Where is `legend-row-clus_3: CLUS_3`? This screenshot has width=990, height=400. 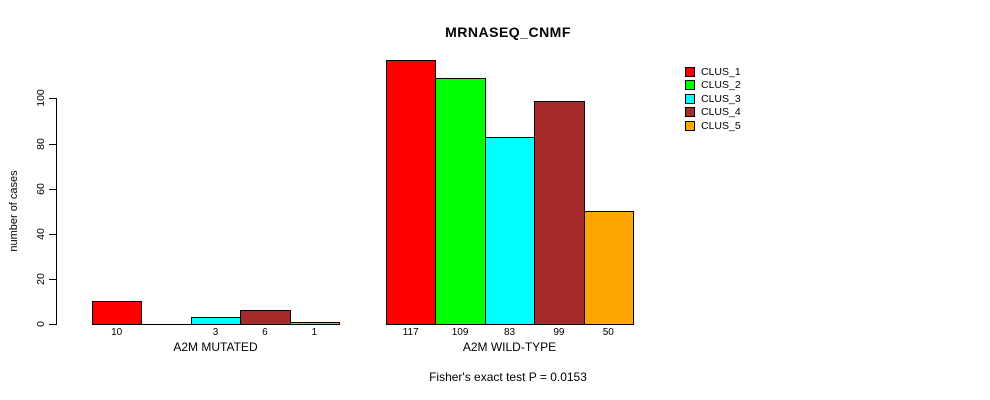 legend-row-clus_3: CLUS_3 is located at coordinates (713, 99).